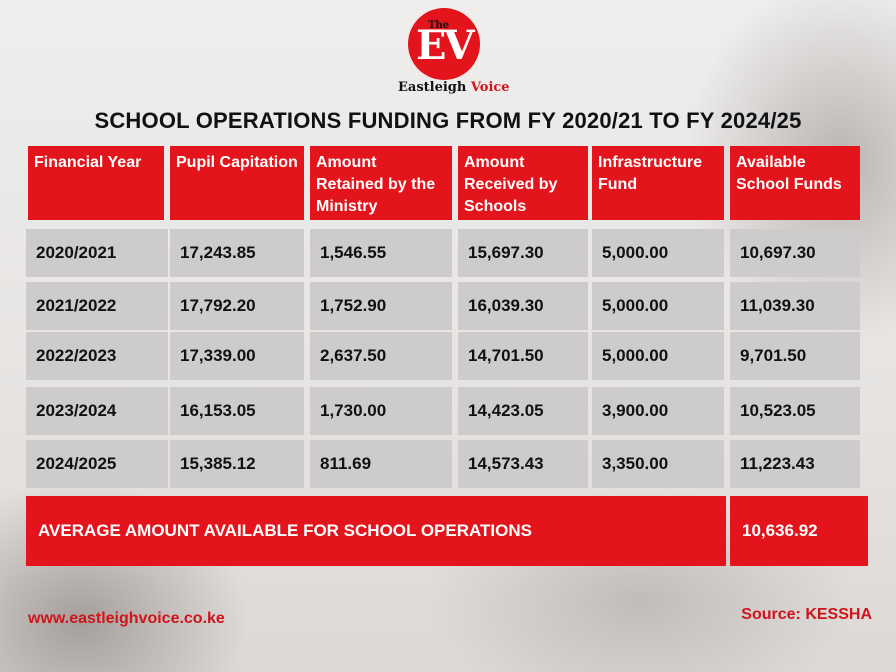 The image size is (896, 672). What do you see at coordinates (523, 356) in the screenshot?
I see `table-cell: 14,701.50` at bounding box center [523, 356].